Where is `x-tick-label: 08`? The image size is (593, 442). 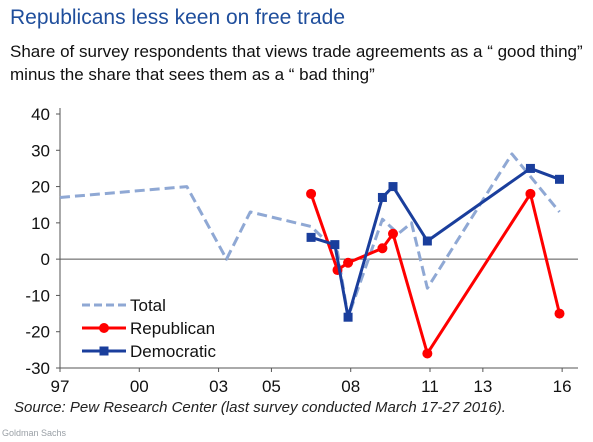
x-tick-label: 08 is located at coordinates (350, 386).